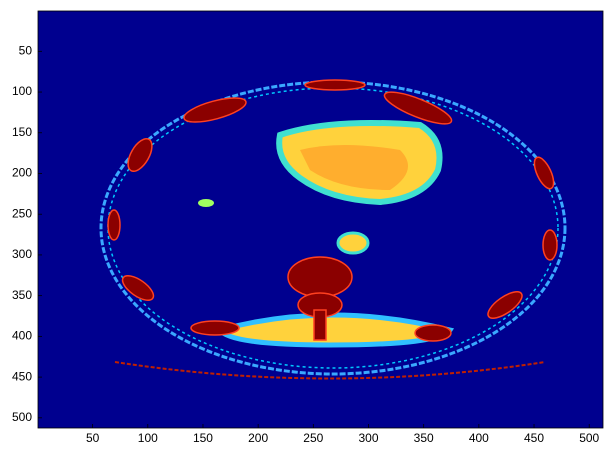  I want to click on y-tick-label: 500, so click(22, 417).